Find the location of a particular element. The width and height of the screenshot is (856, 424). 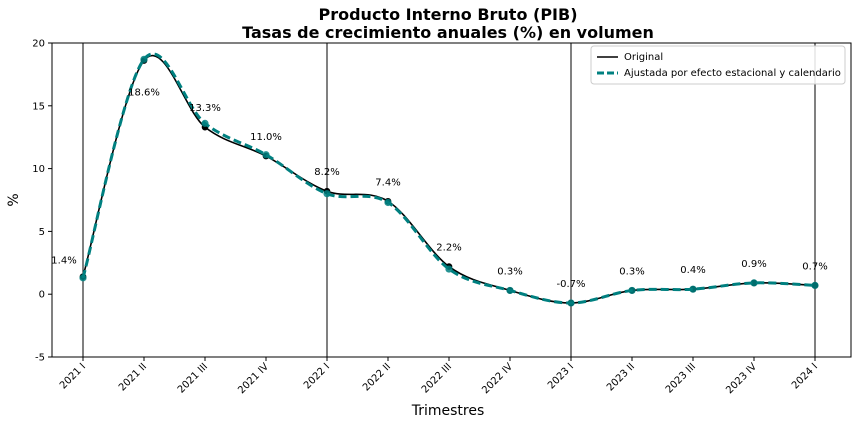

x-tick-label: 2024 I is located at coordinates (805, 376).